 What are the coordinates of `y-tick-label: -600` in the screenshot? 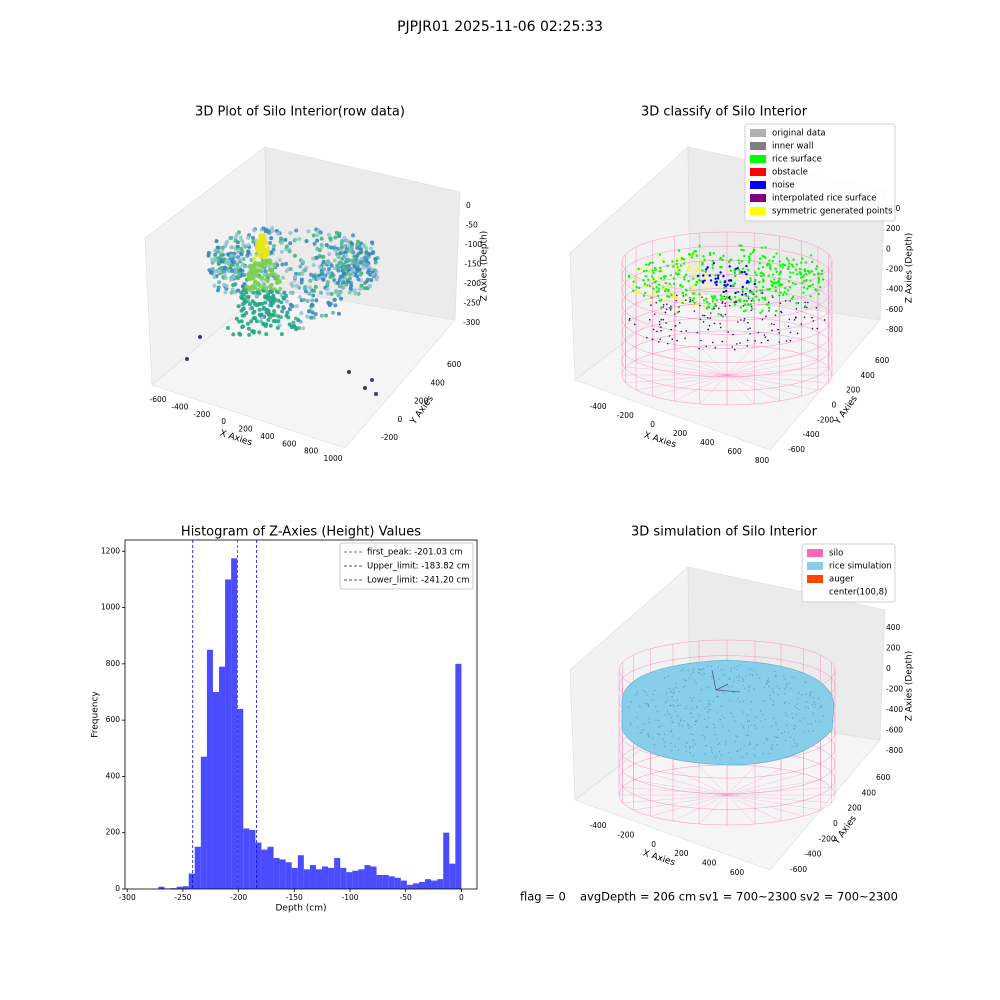 It's located at (796, 449).